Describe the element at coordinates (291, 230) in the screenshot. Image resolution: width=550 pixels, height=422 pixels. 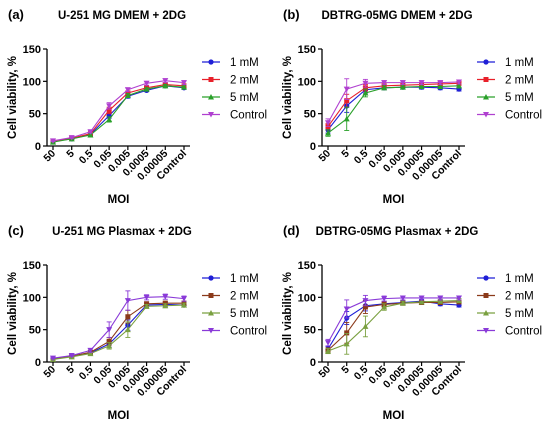
I see `panel-label: (d)` at that location.